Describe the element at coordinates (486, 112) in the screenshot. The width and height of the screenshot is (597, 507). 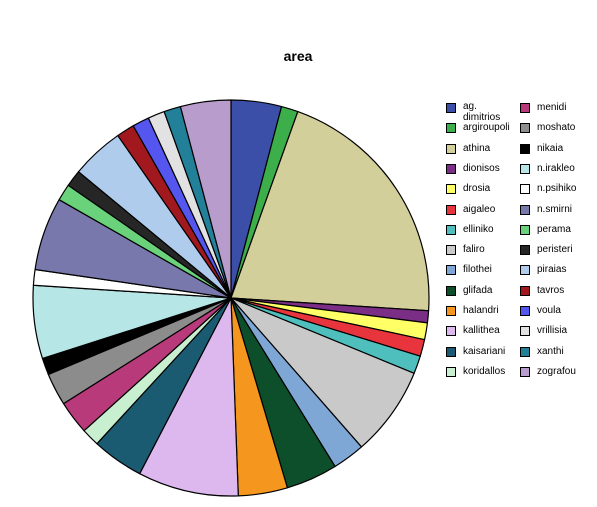
I see `legend-label: ag. dimitrios` at that location.